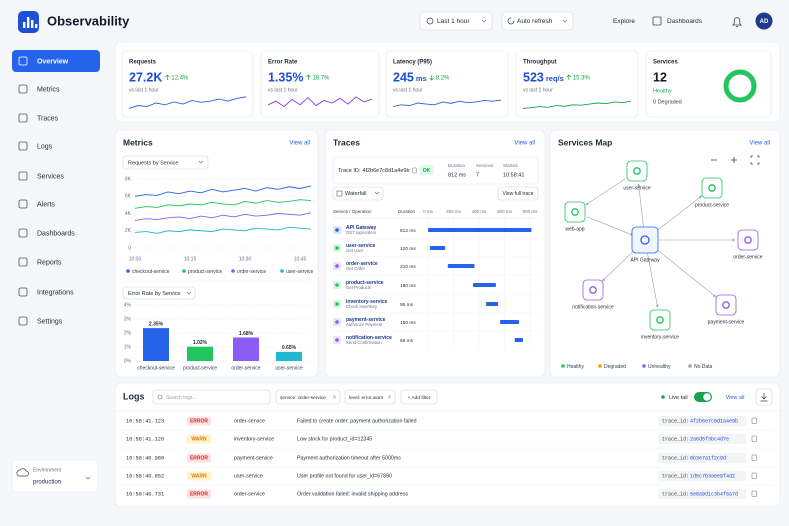 The width and height of the screenshot is (789, 526). I want to click on data-label: 2.35%, so click(156, 324).